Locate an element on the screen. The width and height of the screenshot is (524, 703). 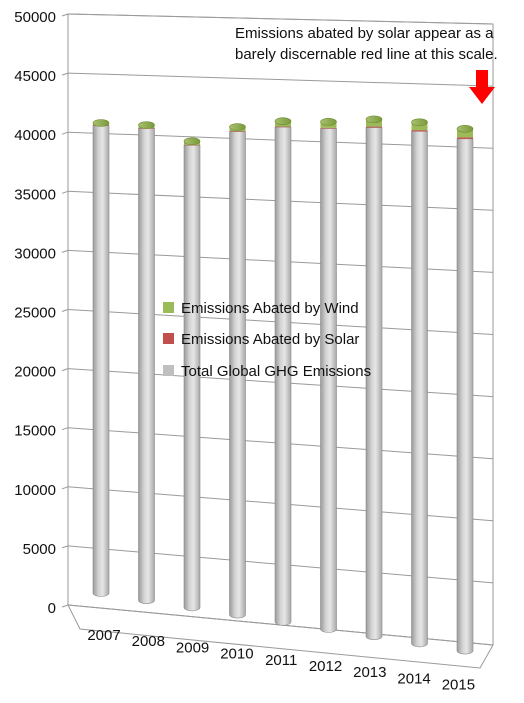
x-tick-label: 2013 is located at coordinates (369, 672).